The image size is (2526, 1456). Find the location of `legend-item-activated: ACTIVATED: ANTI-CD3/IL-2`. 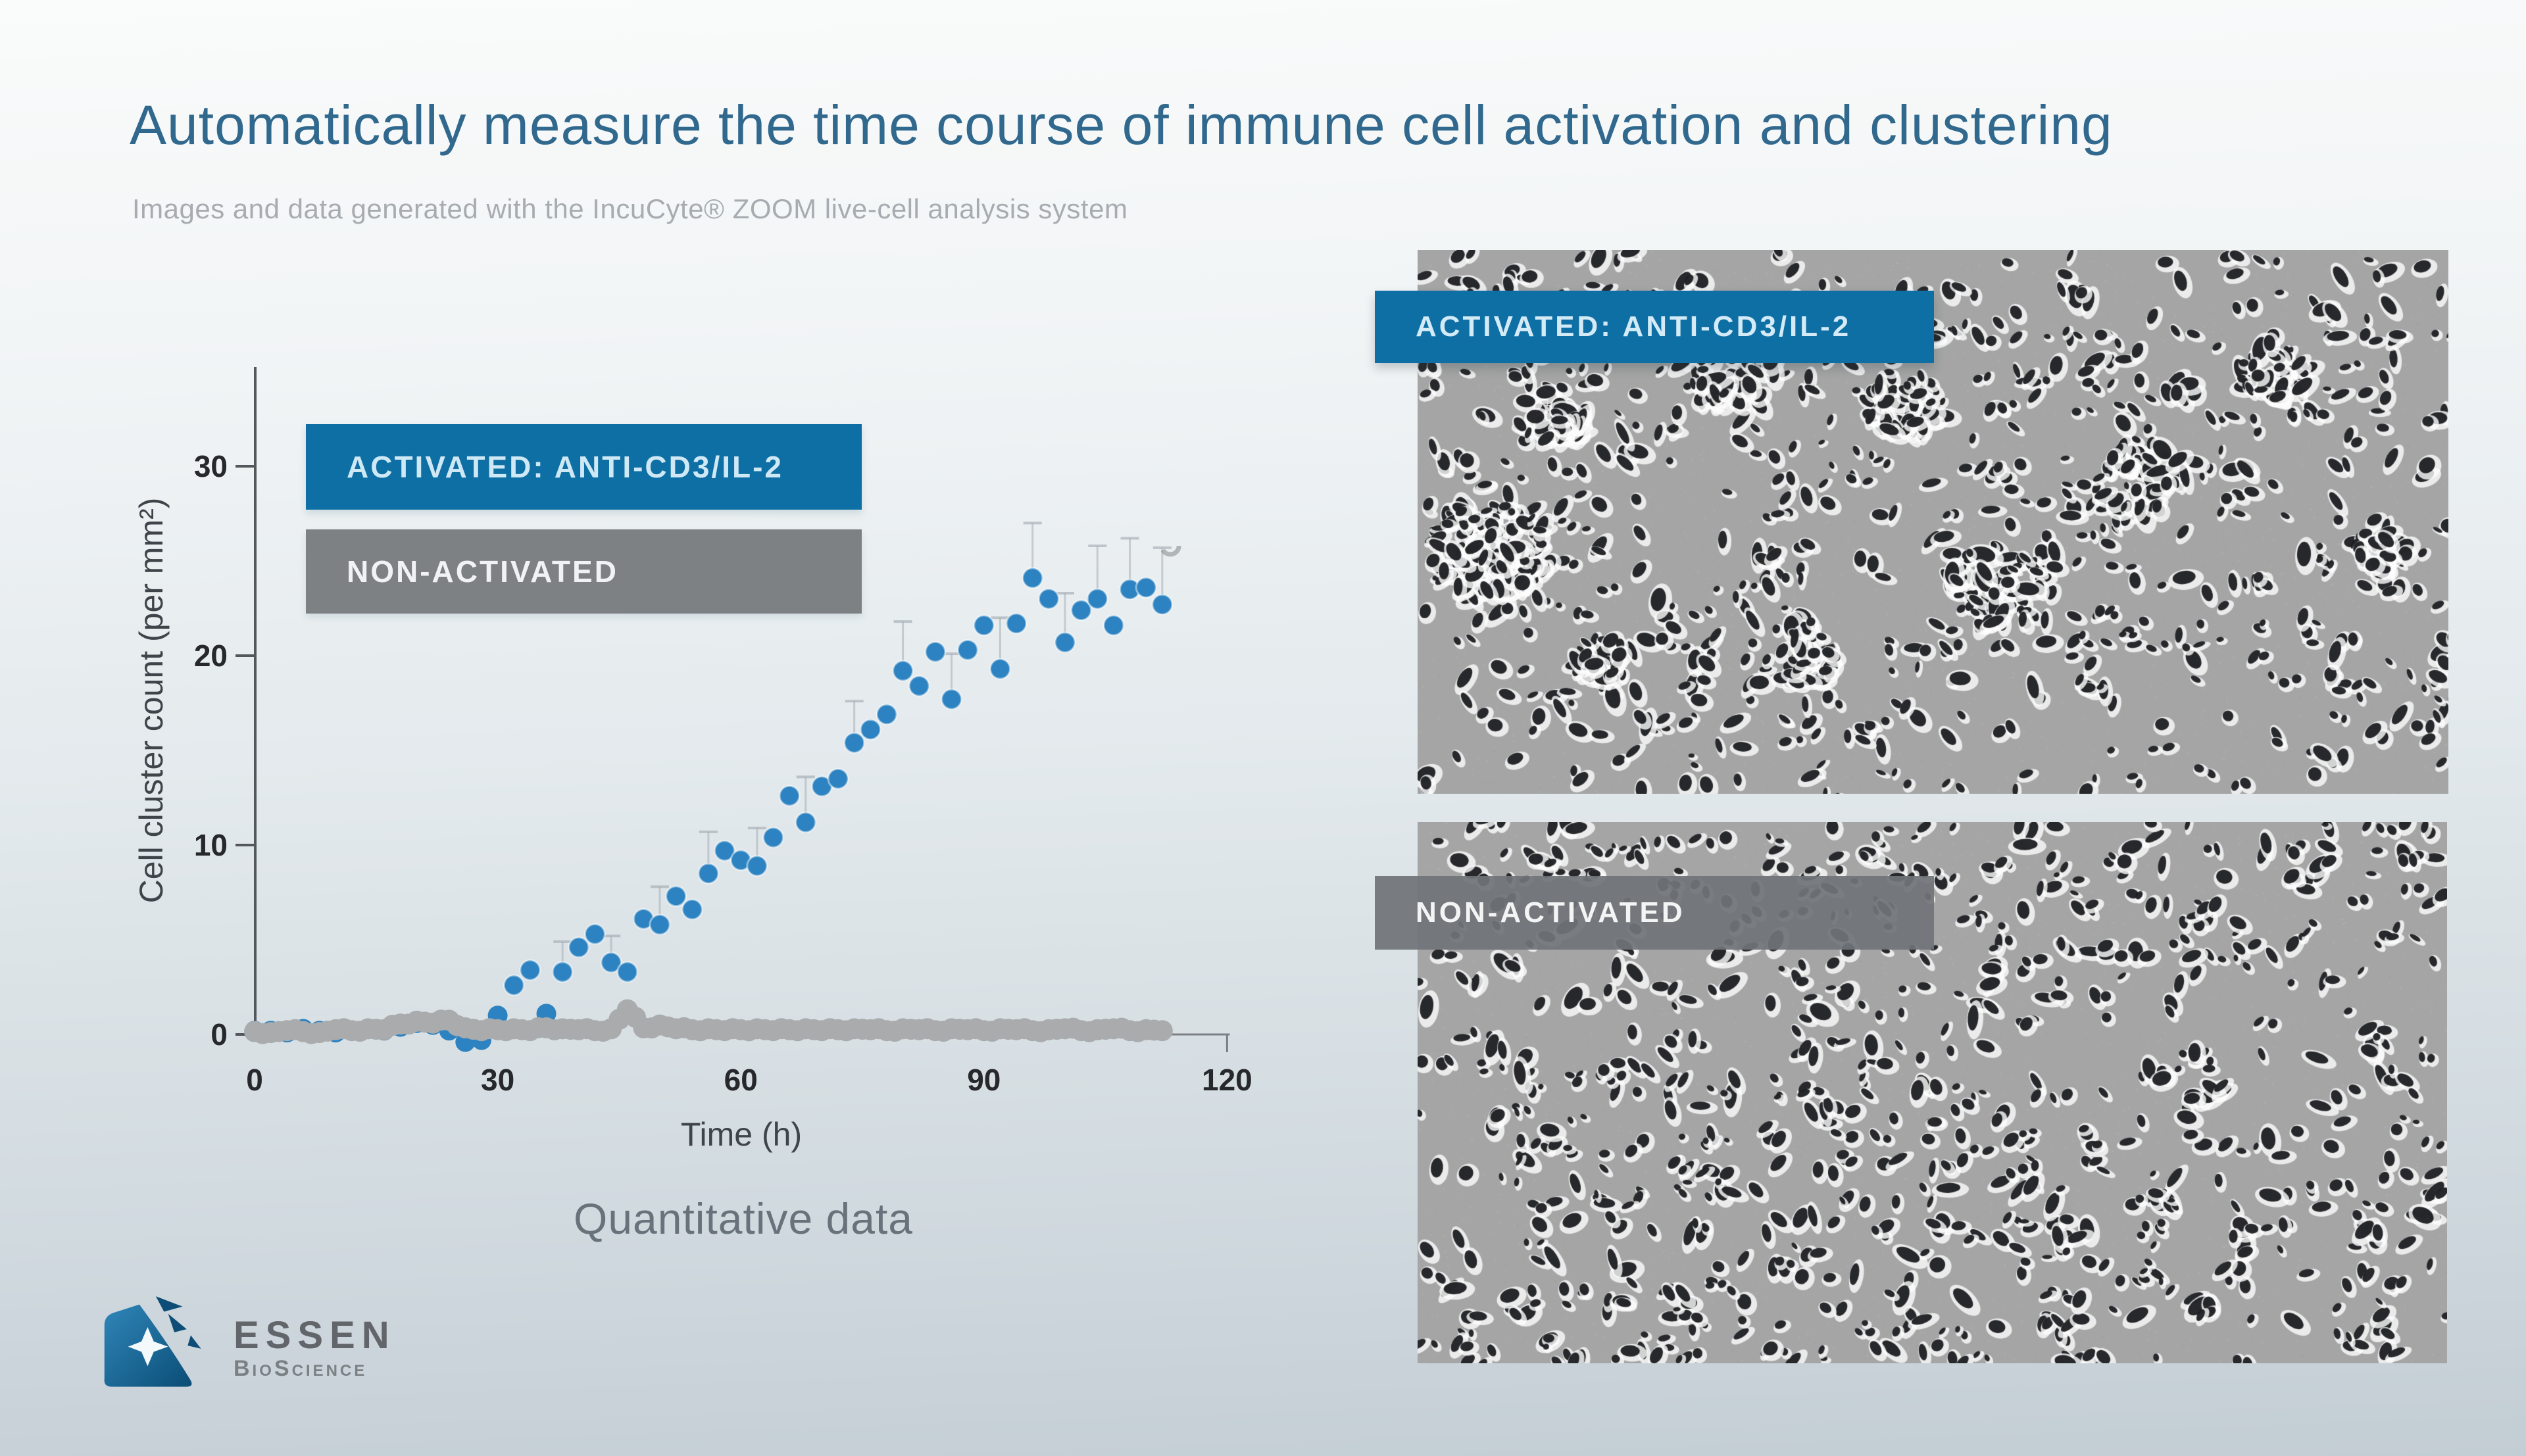

legend-item-activated: ACTIVATED: ANTI-CD3/IL-2 is located at coordinates (584, 467).